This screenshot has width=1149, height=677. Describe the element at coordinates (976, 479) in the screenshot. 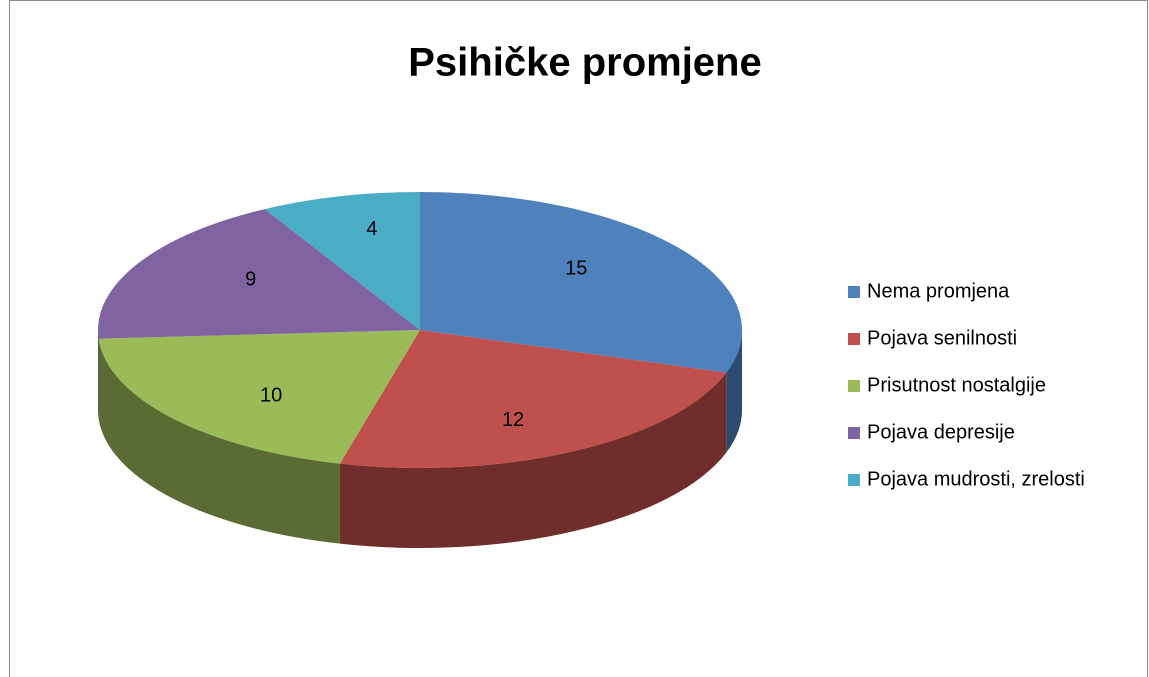

I see `legend-label: Pojava mudrosti, zrelosti` at that location.